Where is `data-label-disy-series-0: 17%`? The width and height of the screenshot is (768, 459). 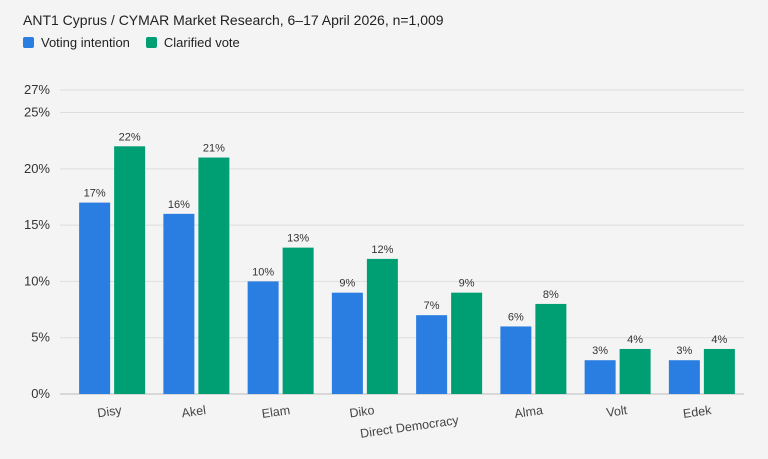 data-label-disy-series-0: 17% is located at coordinates (95, 194).